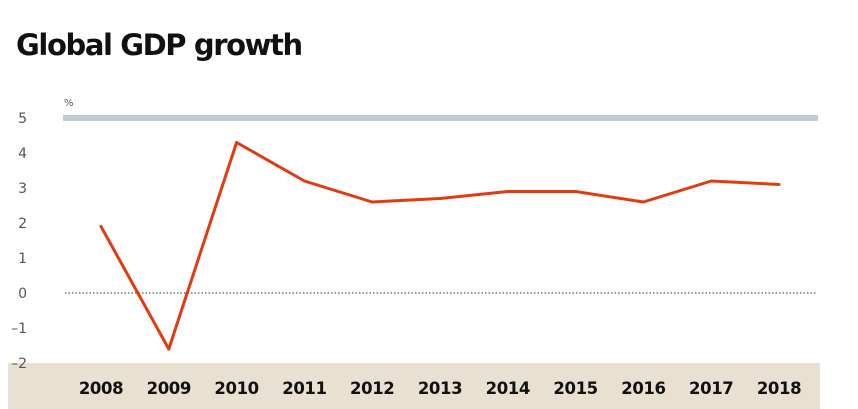 This screenshot has height=409, width=858. I want to click on x-axis-band, so click(414, 386).